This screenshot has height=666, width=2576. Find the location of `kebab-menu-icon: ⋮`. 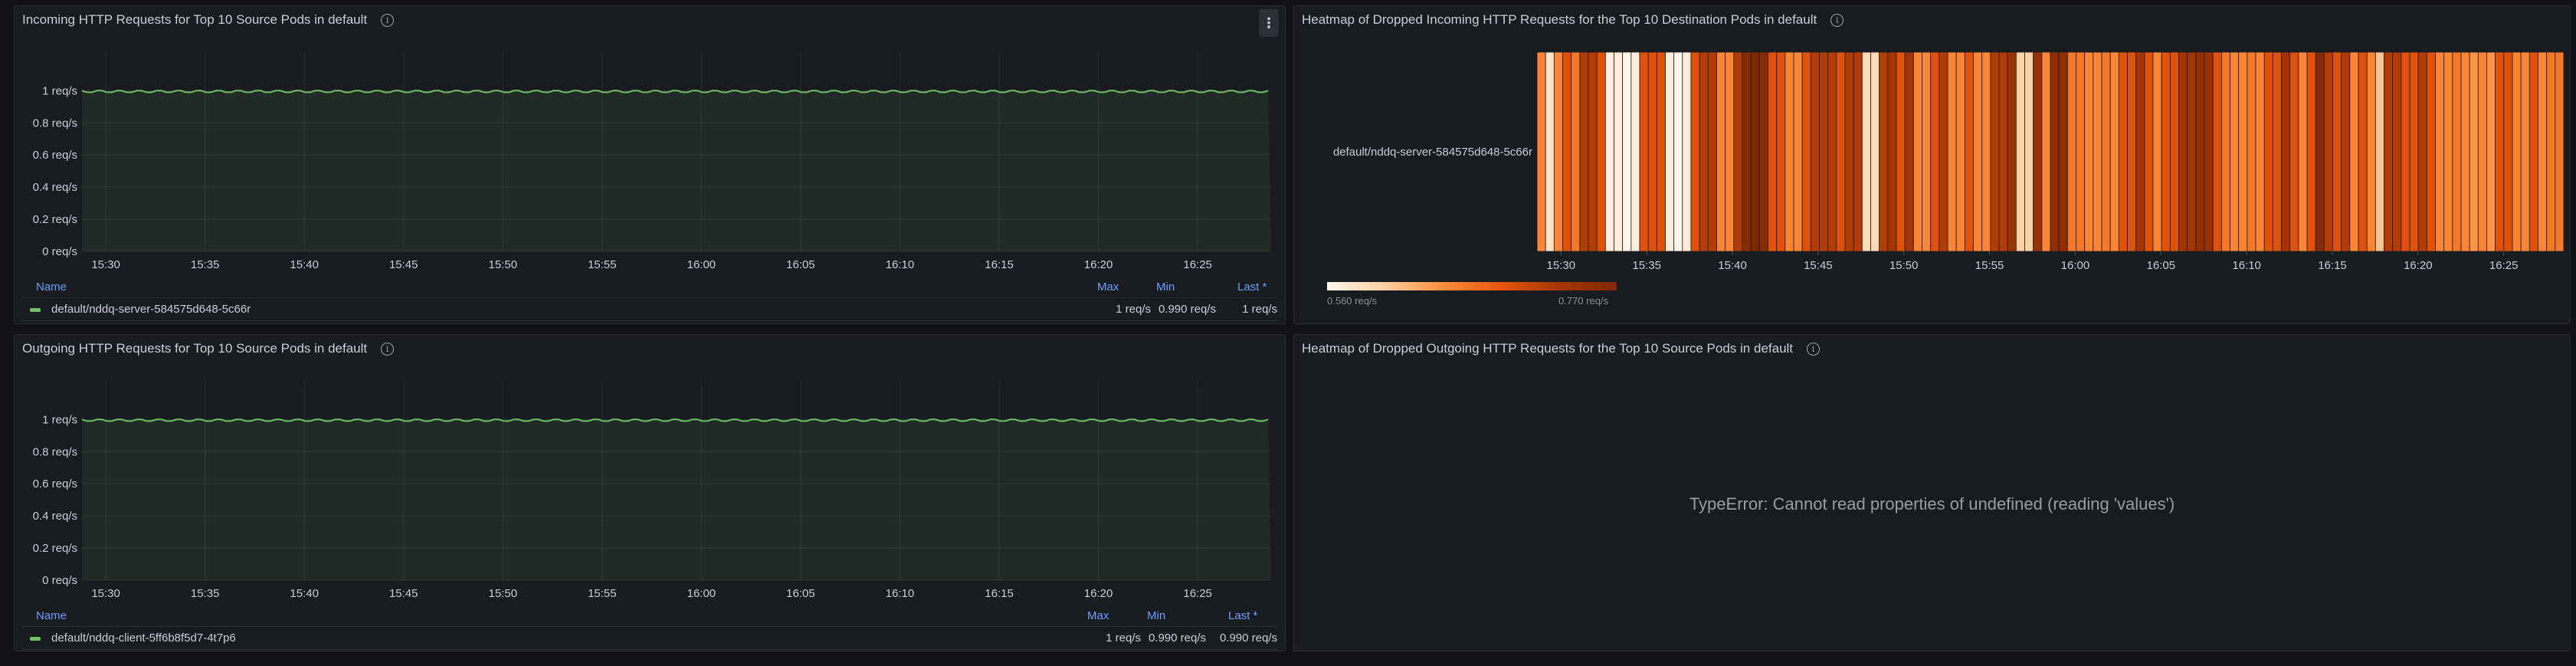

kebab-menu-icon: ⋮ is located at coordinates (1269, 23).